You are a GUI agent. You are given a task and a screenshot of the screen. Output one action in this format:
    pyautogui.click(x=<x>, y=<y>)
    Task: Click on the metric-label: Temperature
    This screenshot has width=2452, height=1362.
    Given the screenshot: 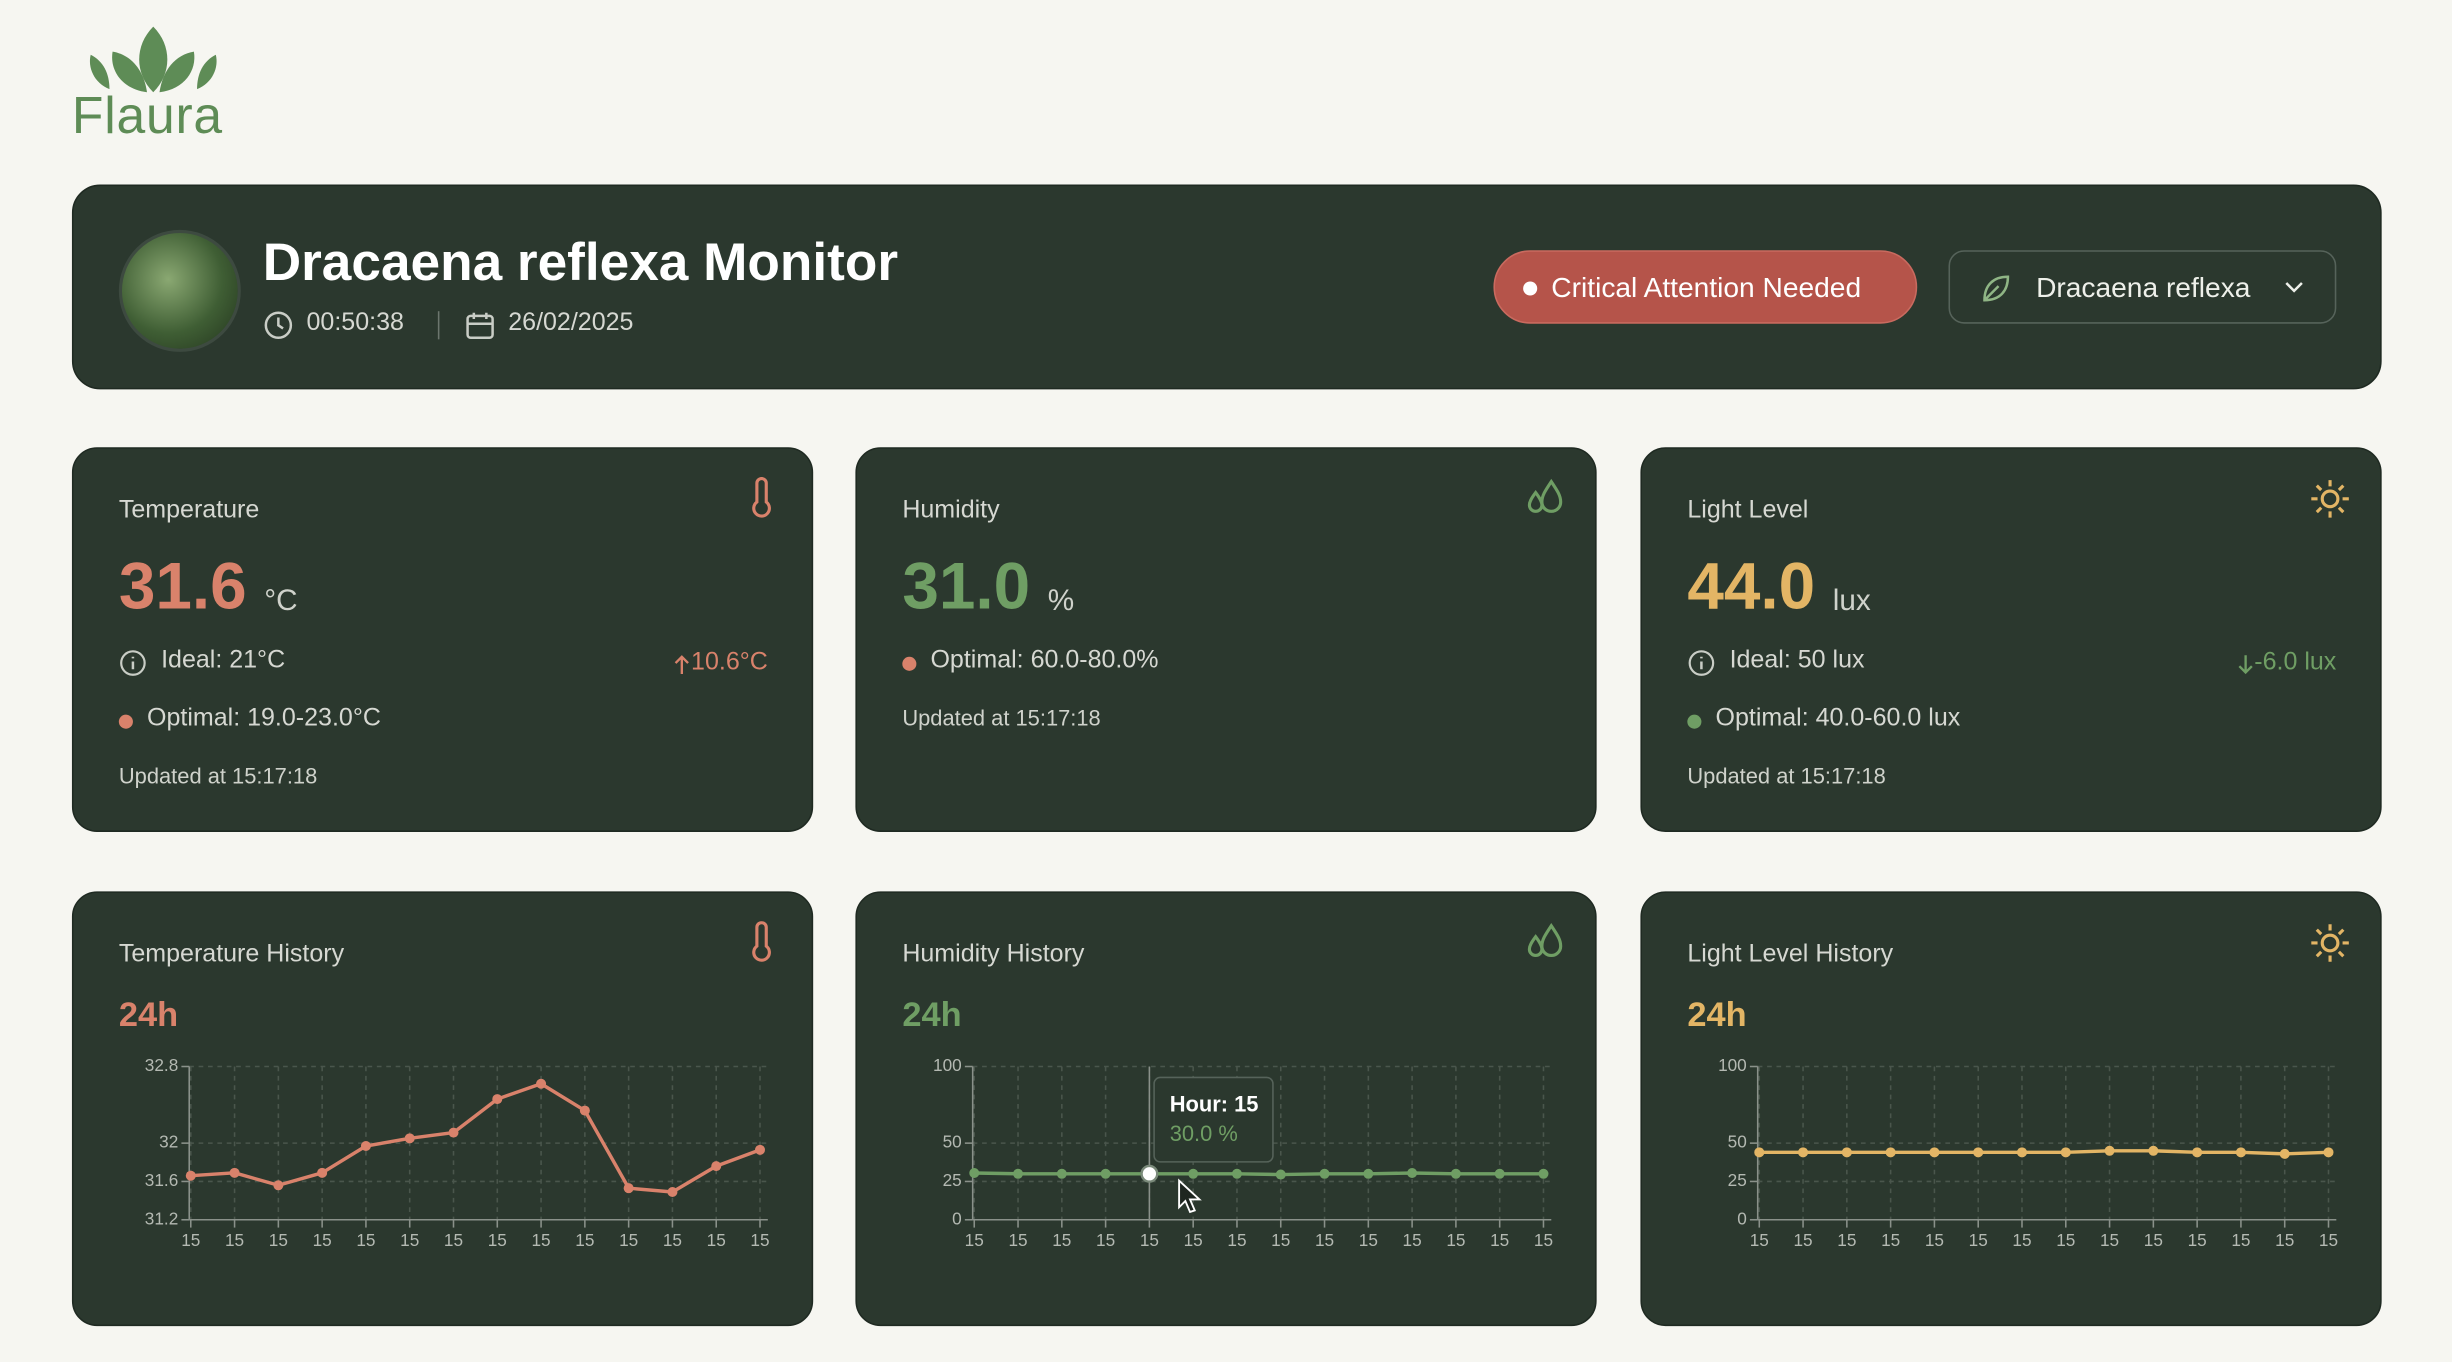 What is the action you would take?
    pyautogui.click(x=189, y=510)
    